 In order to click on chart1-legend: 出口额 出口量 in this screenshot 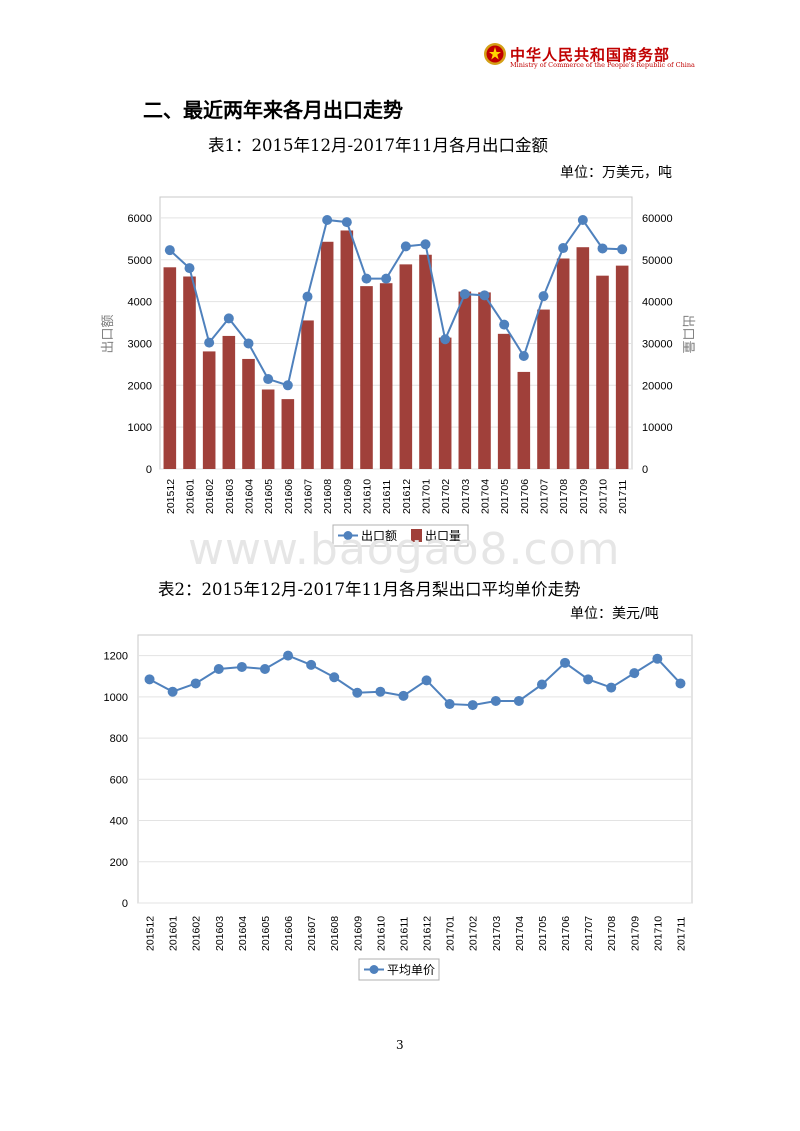, I will do `click(400, 535)`.